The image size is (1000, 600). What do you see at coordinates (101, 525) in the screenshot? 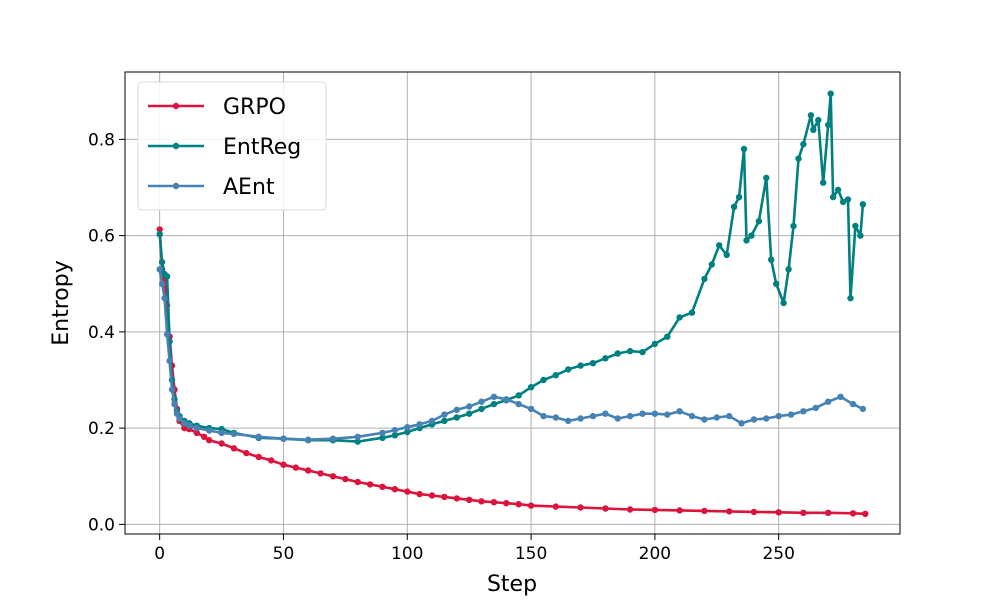
I see `y-tick-label: 0.0` at bounding box center [101, 525].